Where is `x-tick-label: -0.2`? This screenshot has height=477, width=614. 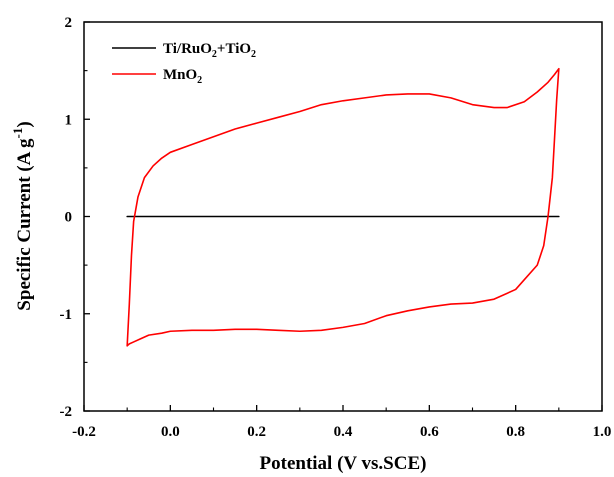 x-tick-label: -0.2 is located at coordinates (84, 432).